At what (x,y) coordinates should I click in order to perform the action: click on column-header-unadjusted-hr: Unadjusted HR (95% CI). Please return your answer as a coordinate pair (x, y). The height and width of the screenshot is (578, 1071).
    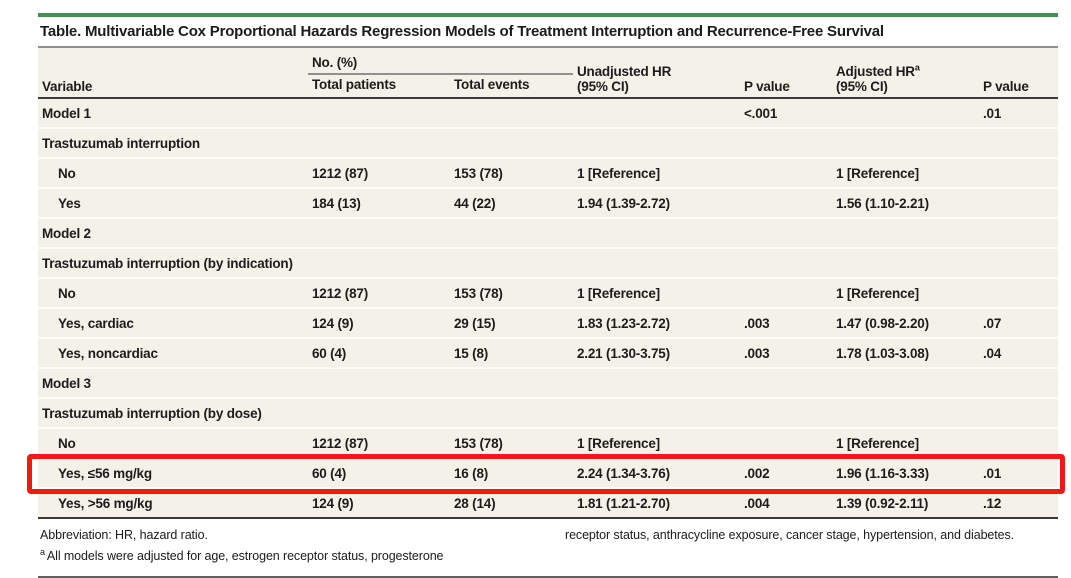
    Looking at the image, I should click on (656, 73).